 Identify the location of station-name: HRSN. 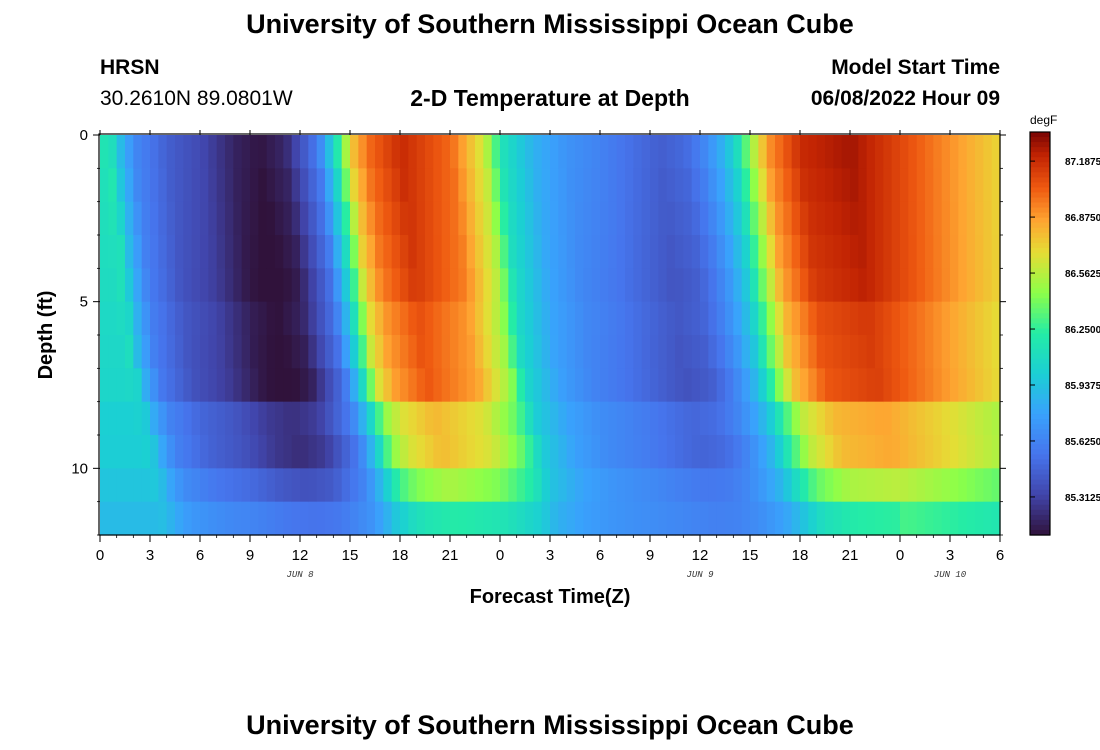
(130, 67).